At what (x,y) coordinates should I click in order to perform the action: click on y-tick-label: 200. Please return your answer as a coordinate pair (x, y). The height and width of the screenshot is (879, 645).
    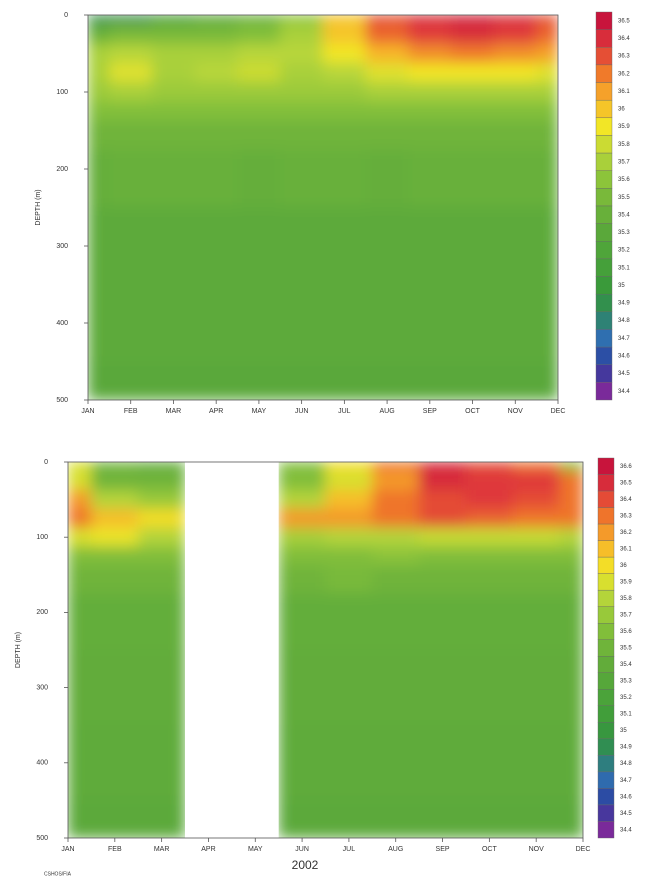
    Looking at the image, I should click on (42, 612).